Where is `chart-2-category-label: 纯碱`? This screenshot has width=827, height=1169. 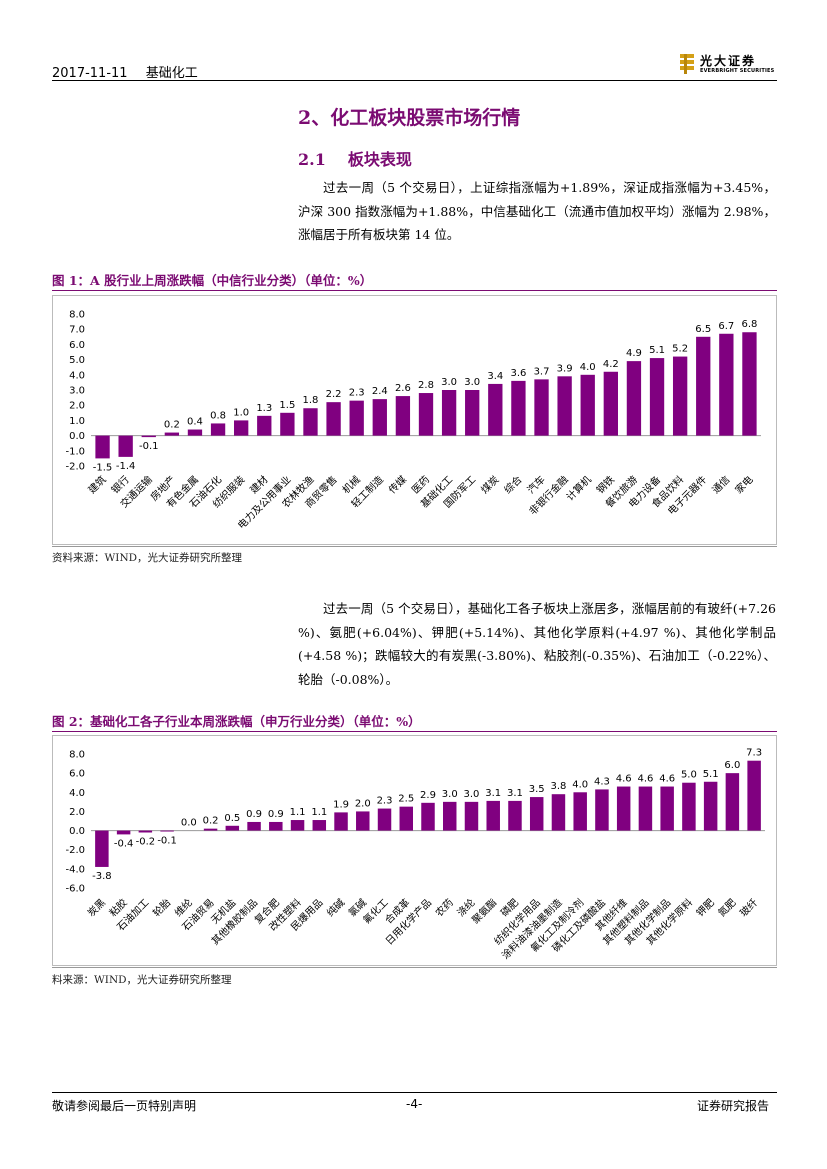 chart-2-category-label: 纯碱 is located at coordinates (335, 907).